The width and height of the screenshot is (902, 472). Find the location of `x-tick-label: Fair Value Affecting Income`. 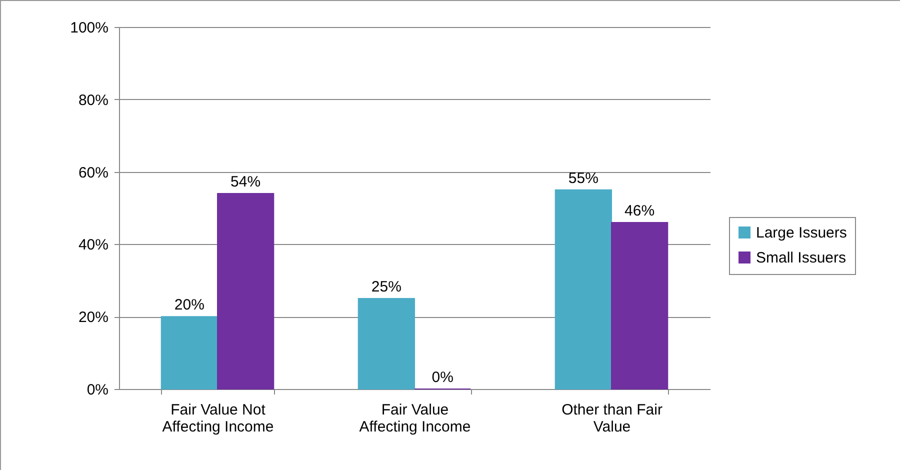

x-tick-label: Fair Value Affecting Income is located at coordinates (415, 419).